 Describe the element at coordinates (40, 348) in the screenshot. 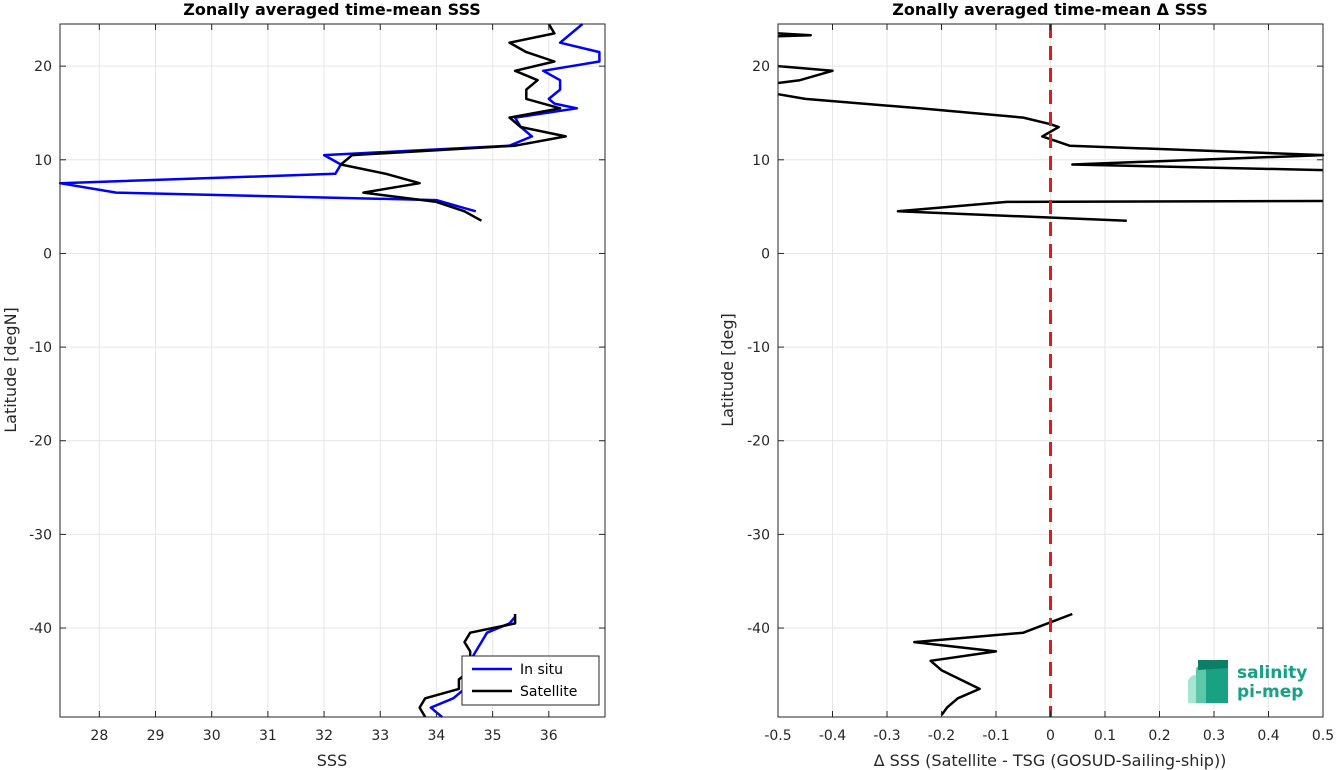

I see `left-y-tick-label: -10` at that location.